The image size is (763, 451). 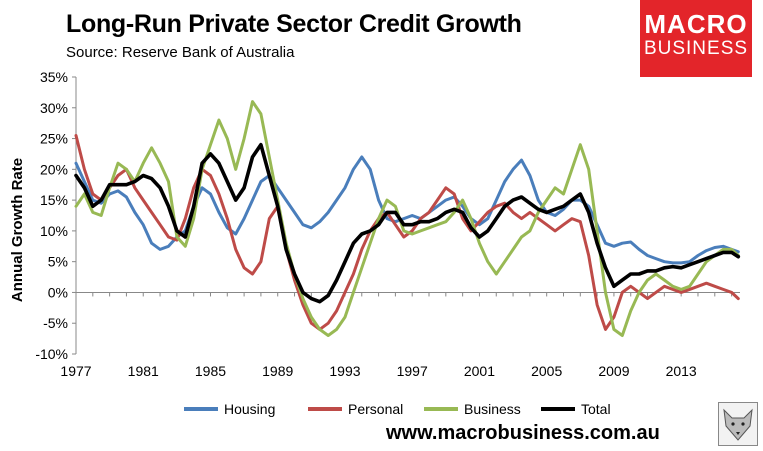 I want to click on y-tick-label: 25%, so click(x=54, y=139).